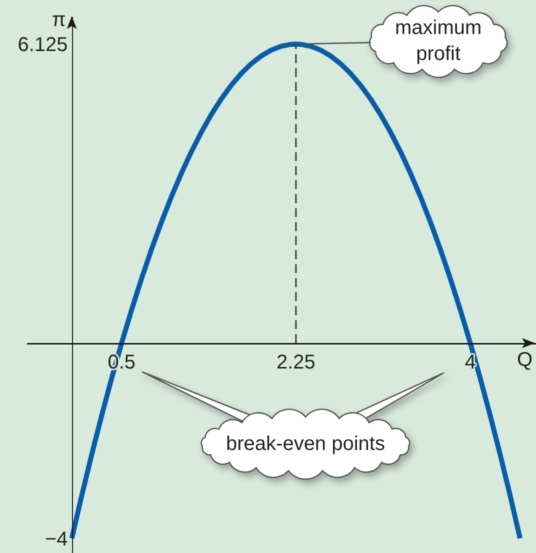 This screenshot has width=536, height=553. I want to click on y-tick-label: 6.125, so click(43, 45).